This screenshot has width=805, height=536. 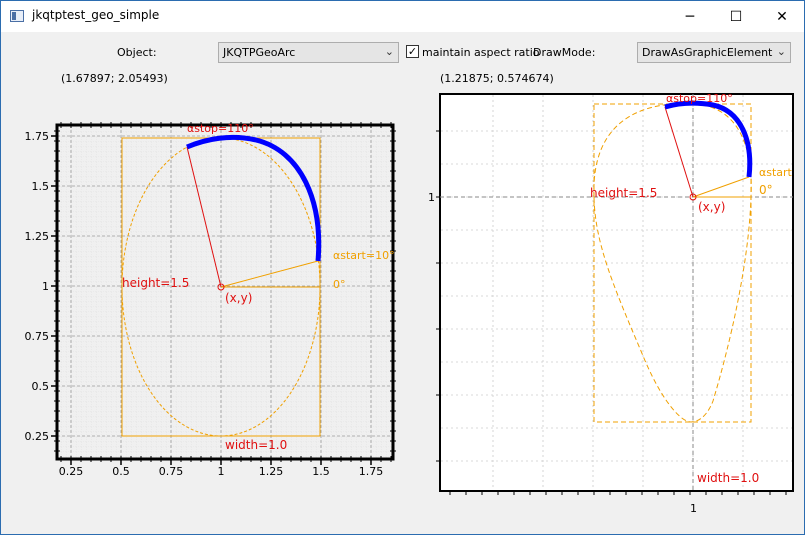 What do you see at coordinates (37, 136) in the screenshot?
I see `left-y-tick-label: 1.75` at bounding box center [37, 136].